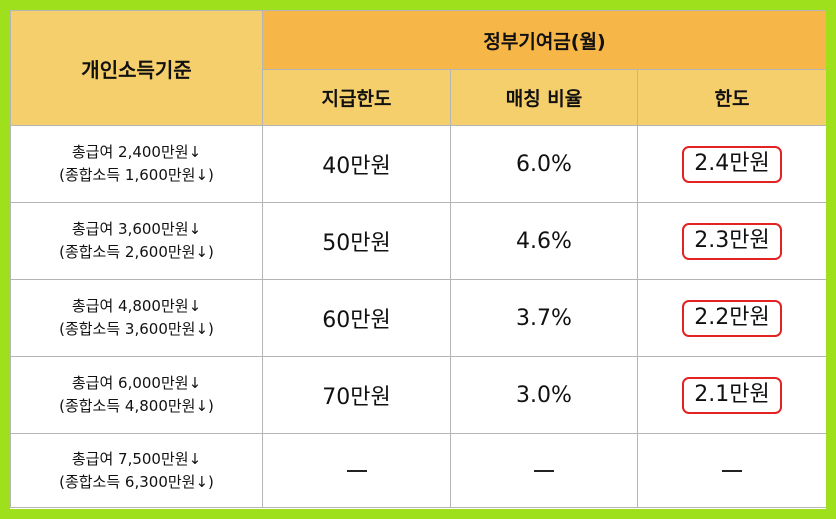  I want to click on limit-highlight-box: 2.3만원, so click(732, 241).